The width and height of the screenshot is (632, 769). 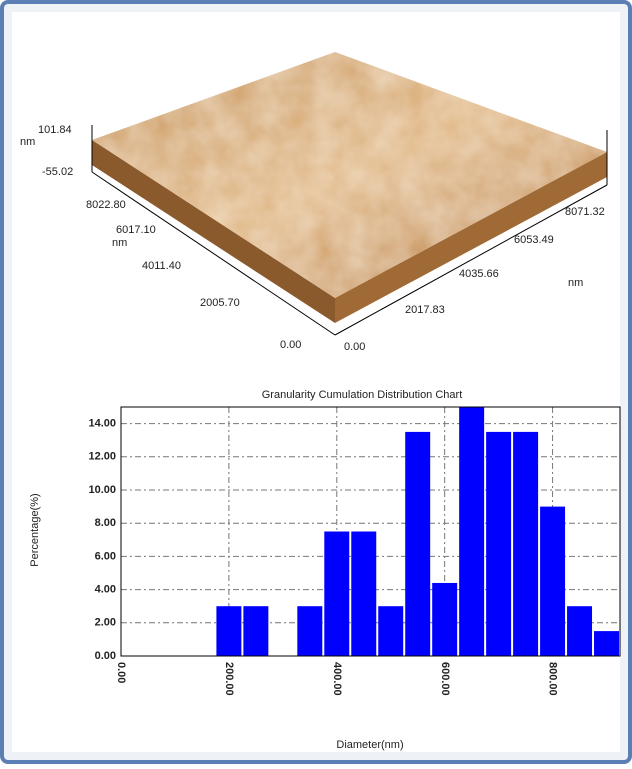 What do you see at coordinates (119, 243) in the screenshot?
I see `y-unit: nm` at bounding box center [119, 243].